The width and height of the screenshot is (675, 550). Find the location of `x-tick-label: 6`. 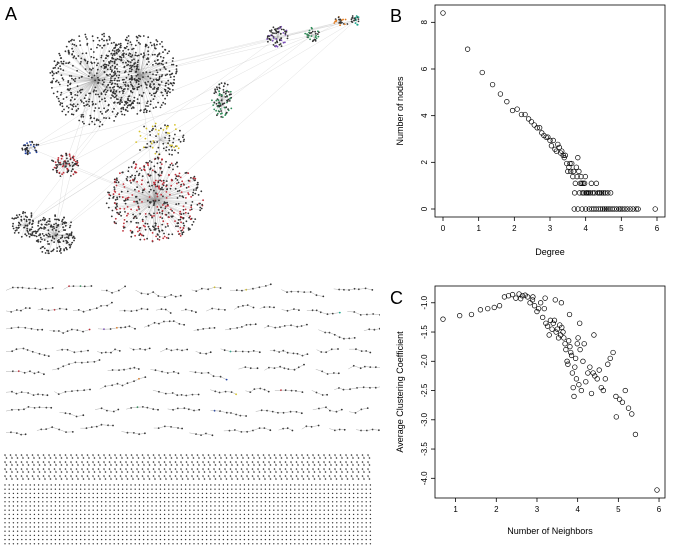

x-tick-label: 6 is located at coordinates (659, 509).